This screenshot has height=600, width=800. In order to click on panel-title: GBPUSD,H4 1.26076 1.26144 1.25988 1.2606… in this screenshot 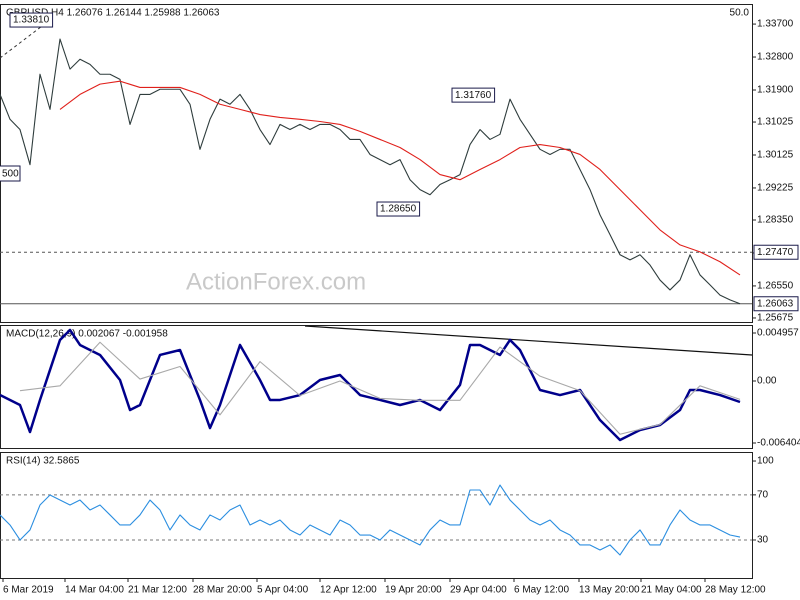, I will do `click(113, 13)`.